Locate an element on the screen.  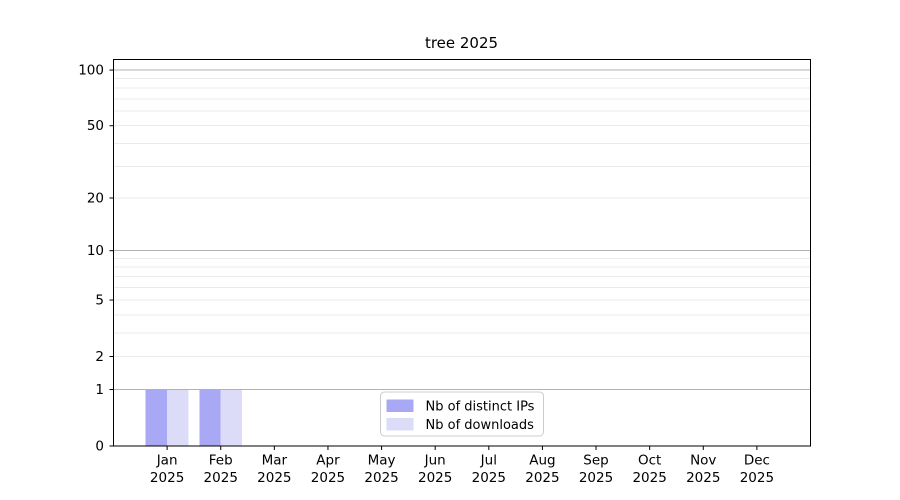
x-tick-label-month: Oct is located at coordinates (649, 461).